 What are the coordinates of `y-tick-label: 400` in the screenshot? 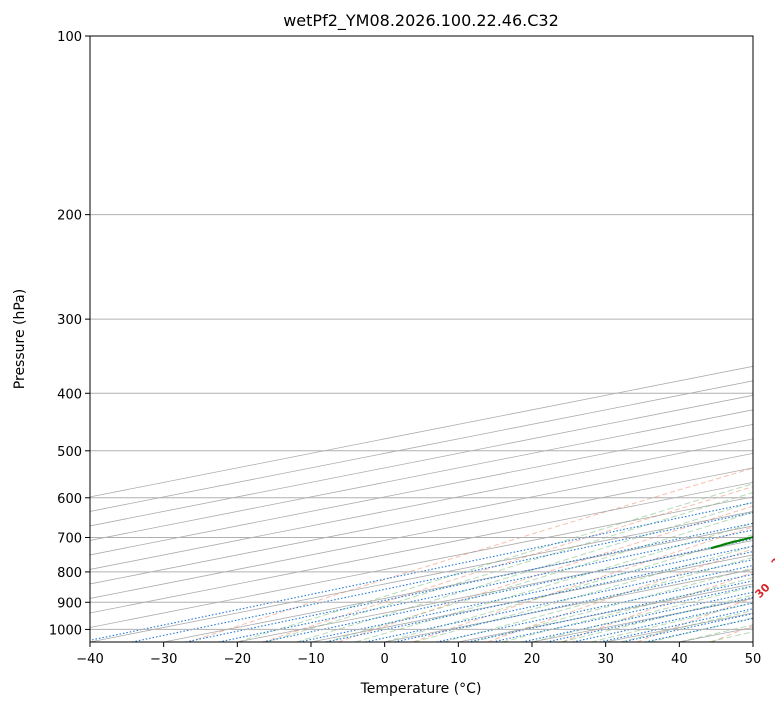 It's located at (69, 394).